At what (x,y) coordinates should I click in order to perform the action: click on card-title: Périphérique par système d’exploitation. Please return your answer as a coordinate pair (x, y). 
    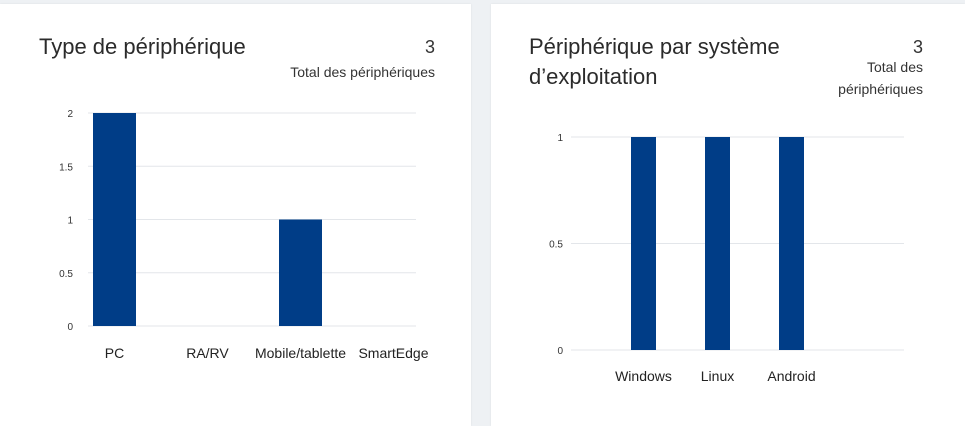
    Looking at the image, I should click on (654, 62).